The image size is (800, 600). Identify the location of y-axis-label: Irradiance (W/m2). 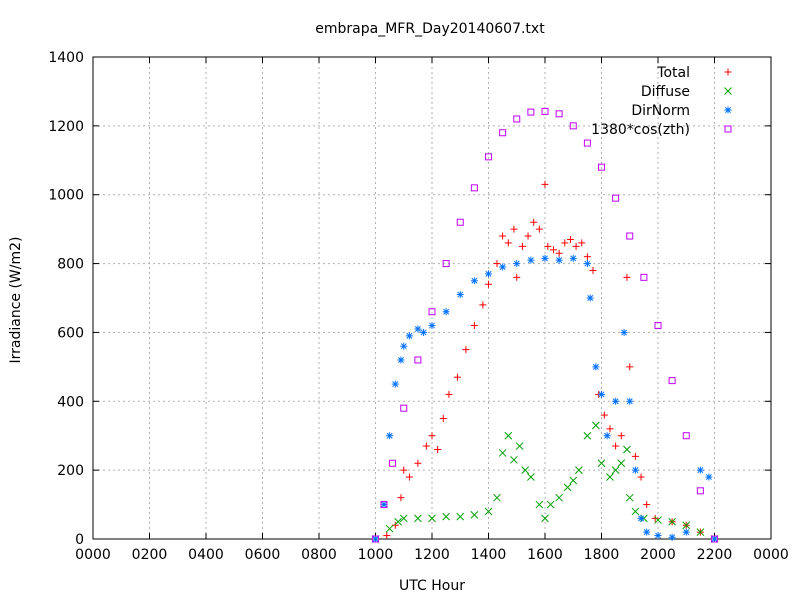
(16, 300).